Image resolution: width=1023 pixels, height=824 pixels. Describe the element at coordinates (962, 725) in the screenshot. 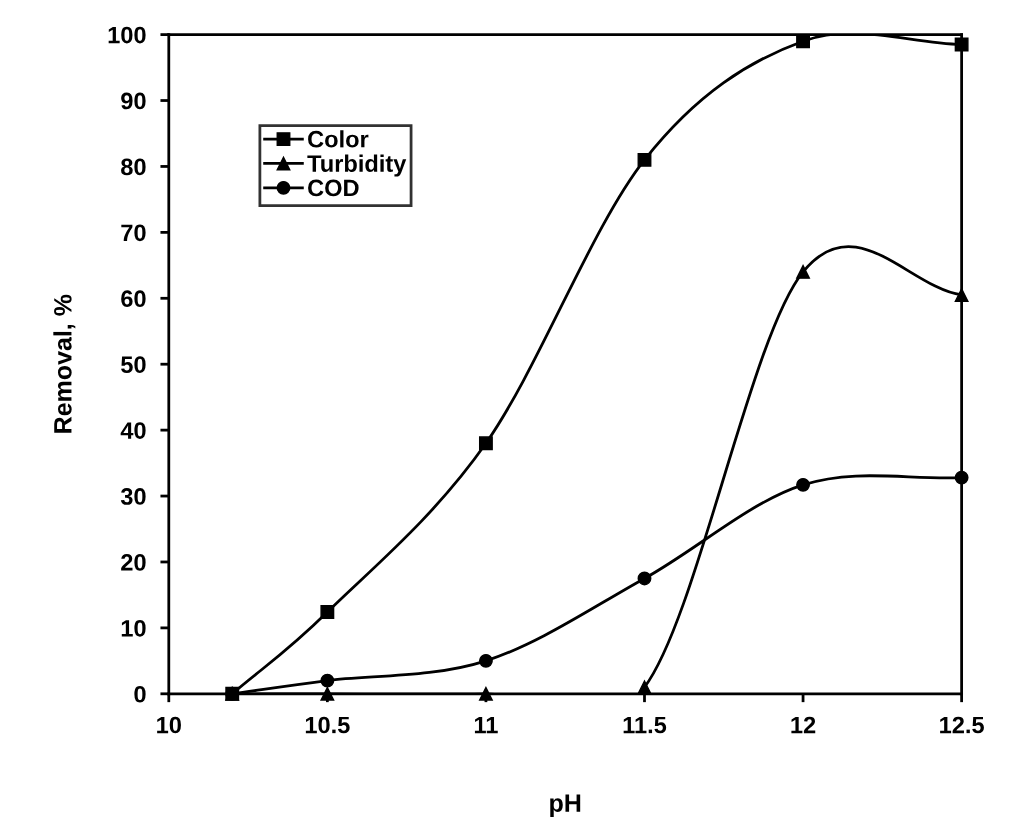

I see `x-tick-label: 12.5` at that location.